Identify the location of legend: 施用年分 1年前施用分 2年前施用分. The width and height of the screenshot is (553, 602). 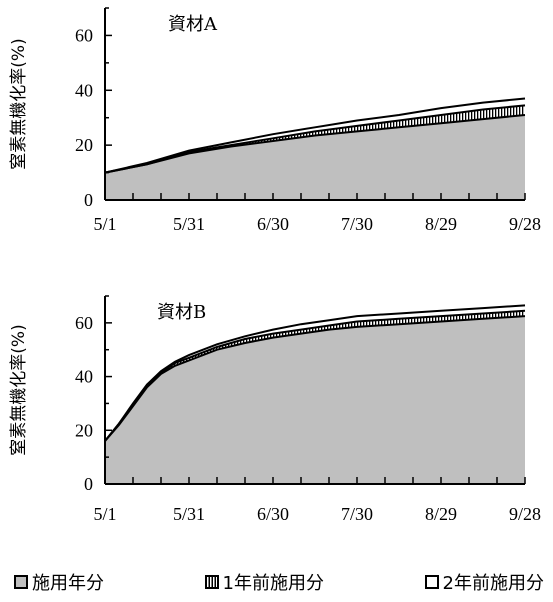
(279, 582).